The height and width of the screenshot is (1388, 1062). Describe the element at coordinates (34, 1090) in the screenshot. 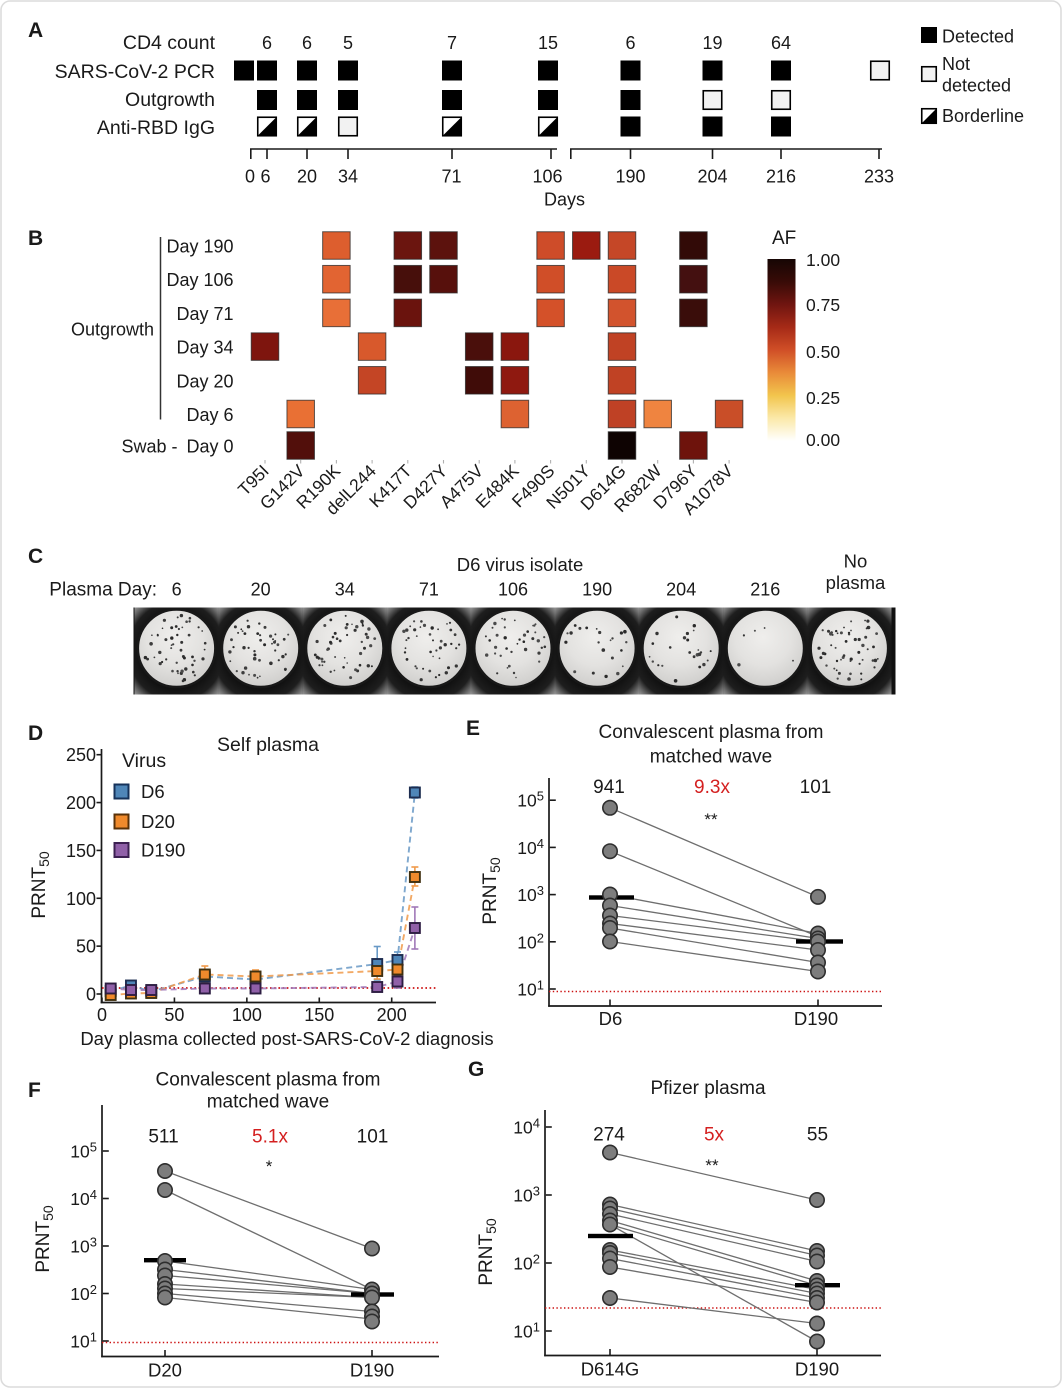

I see `svg-text: F` at that location.